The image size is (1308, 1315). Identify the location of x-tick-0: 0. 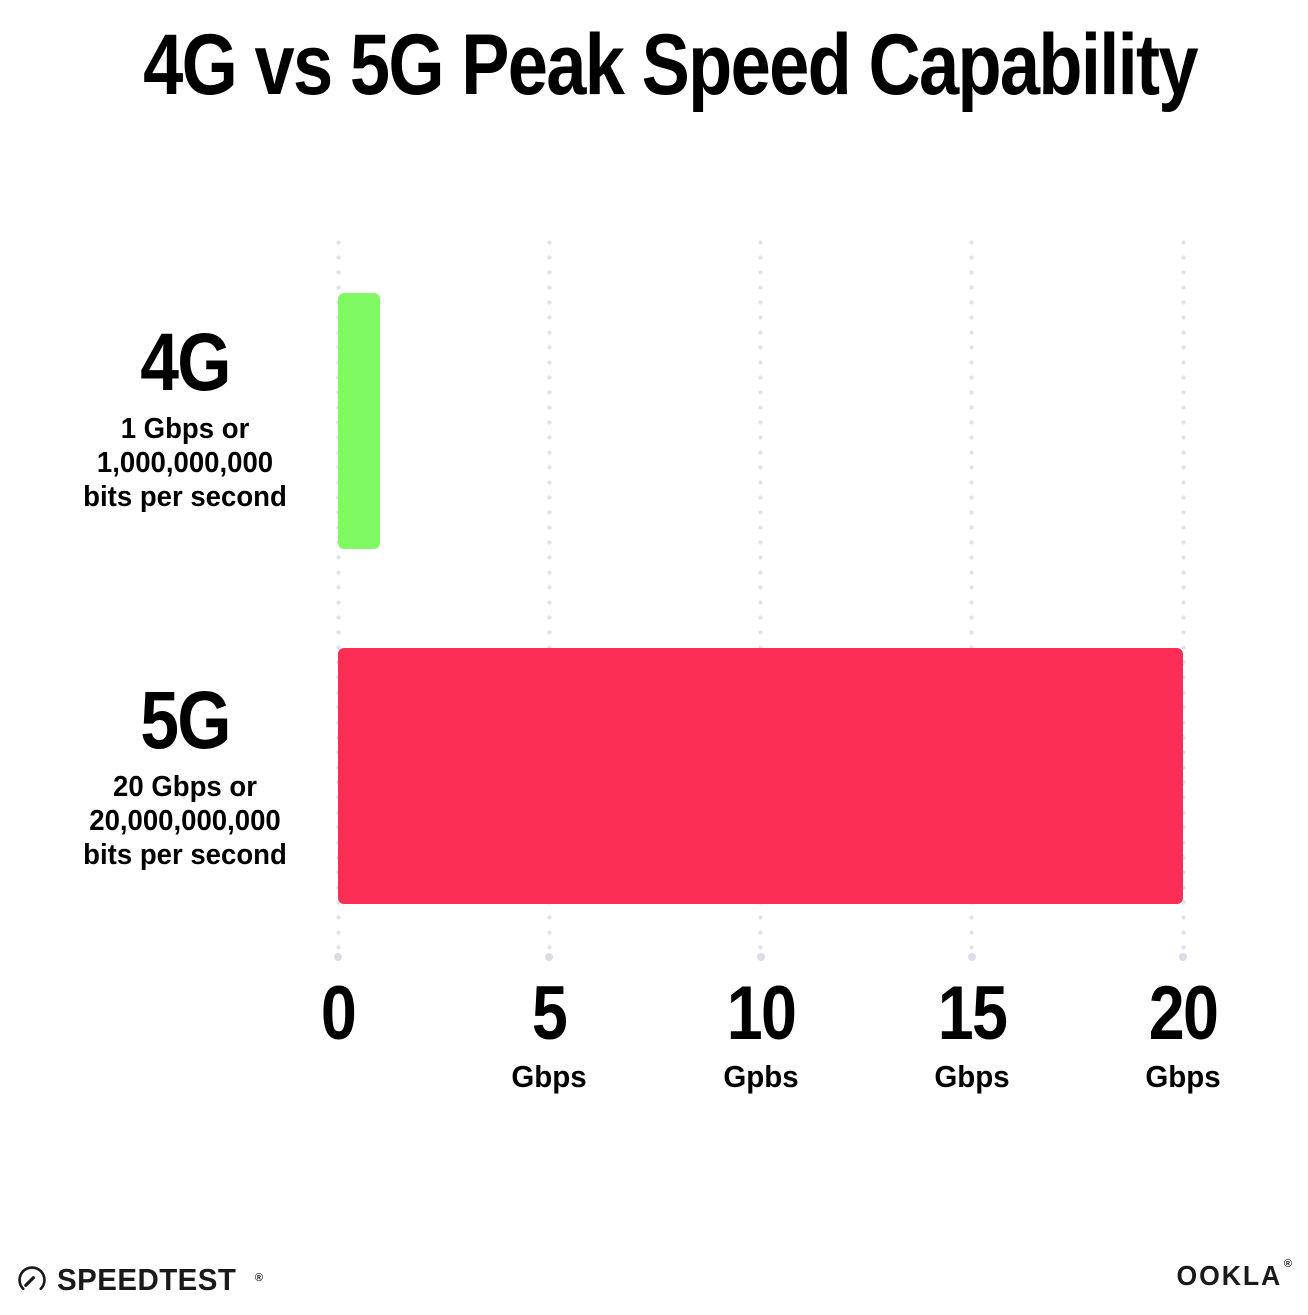
(338, 1014).